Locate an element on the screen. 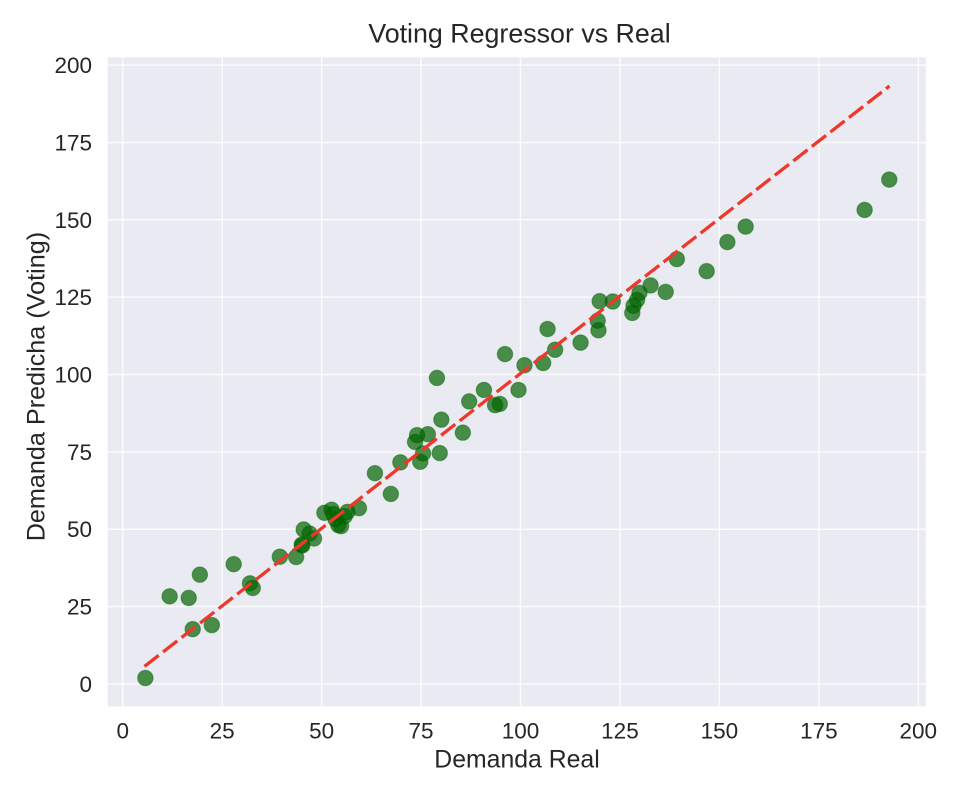 The width and height of the screenshot is (960, 805). svg-text: Voting Regressor vs Real is located at coordinates (519, 33).